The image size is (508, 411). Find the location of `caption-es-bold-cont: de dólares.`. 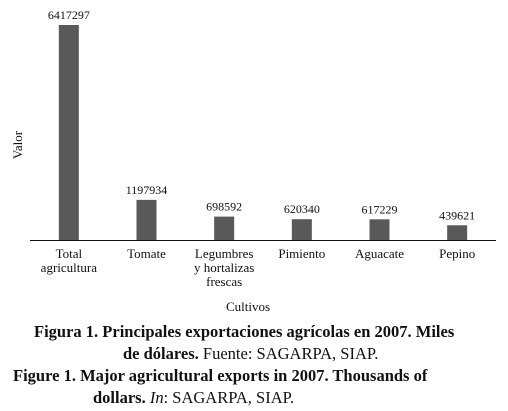

caption-es-bold-cont: de dólares. is located at coordinates (161, 353).